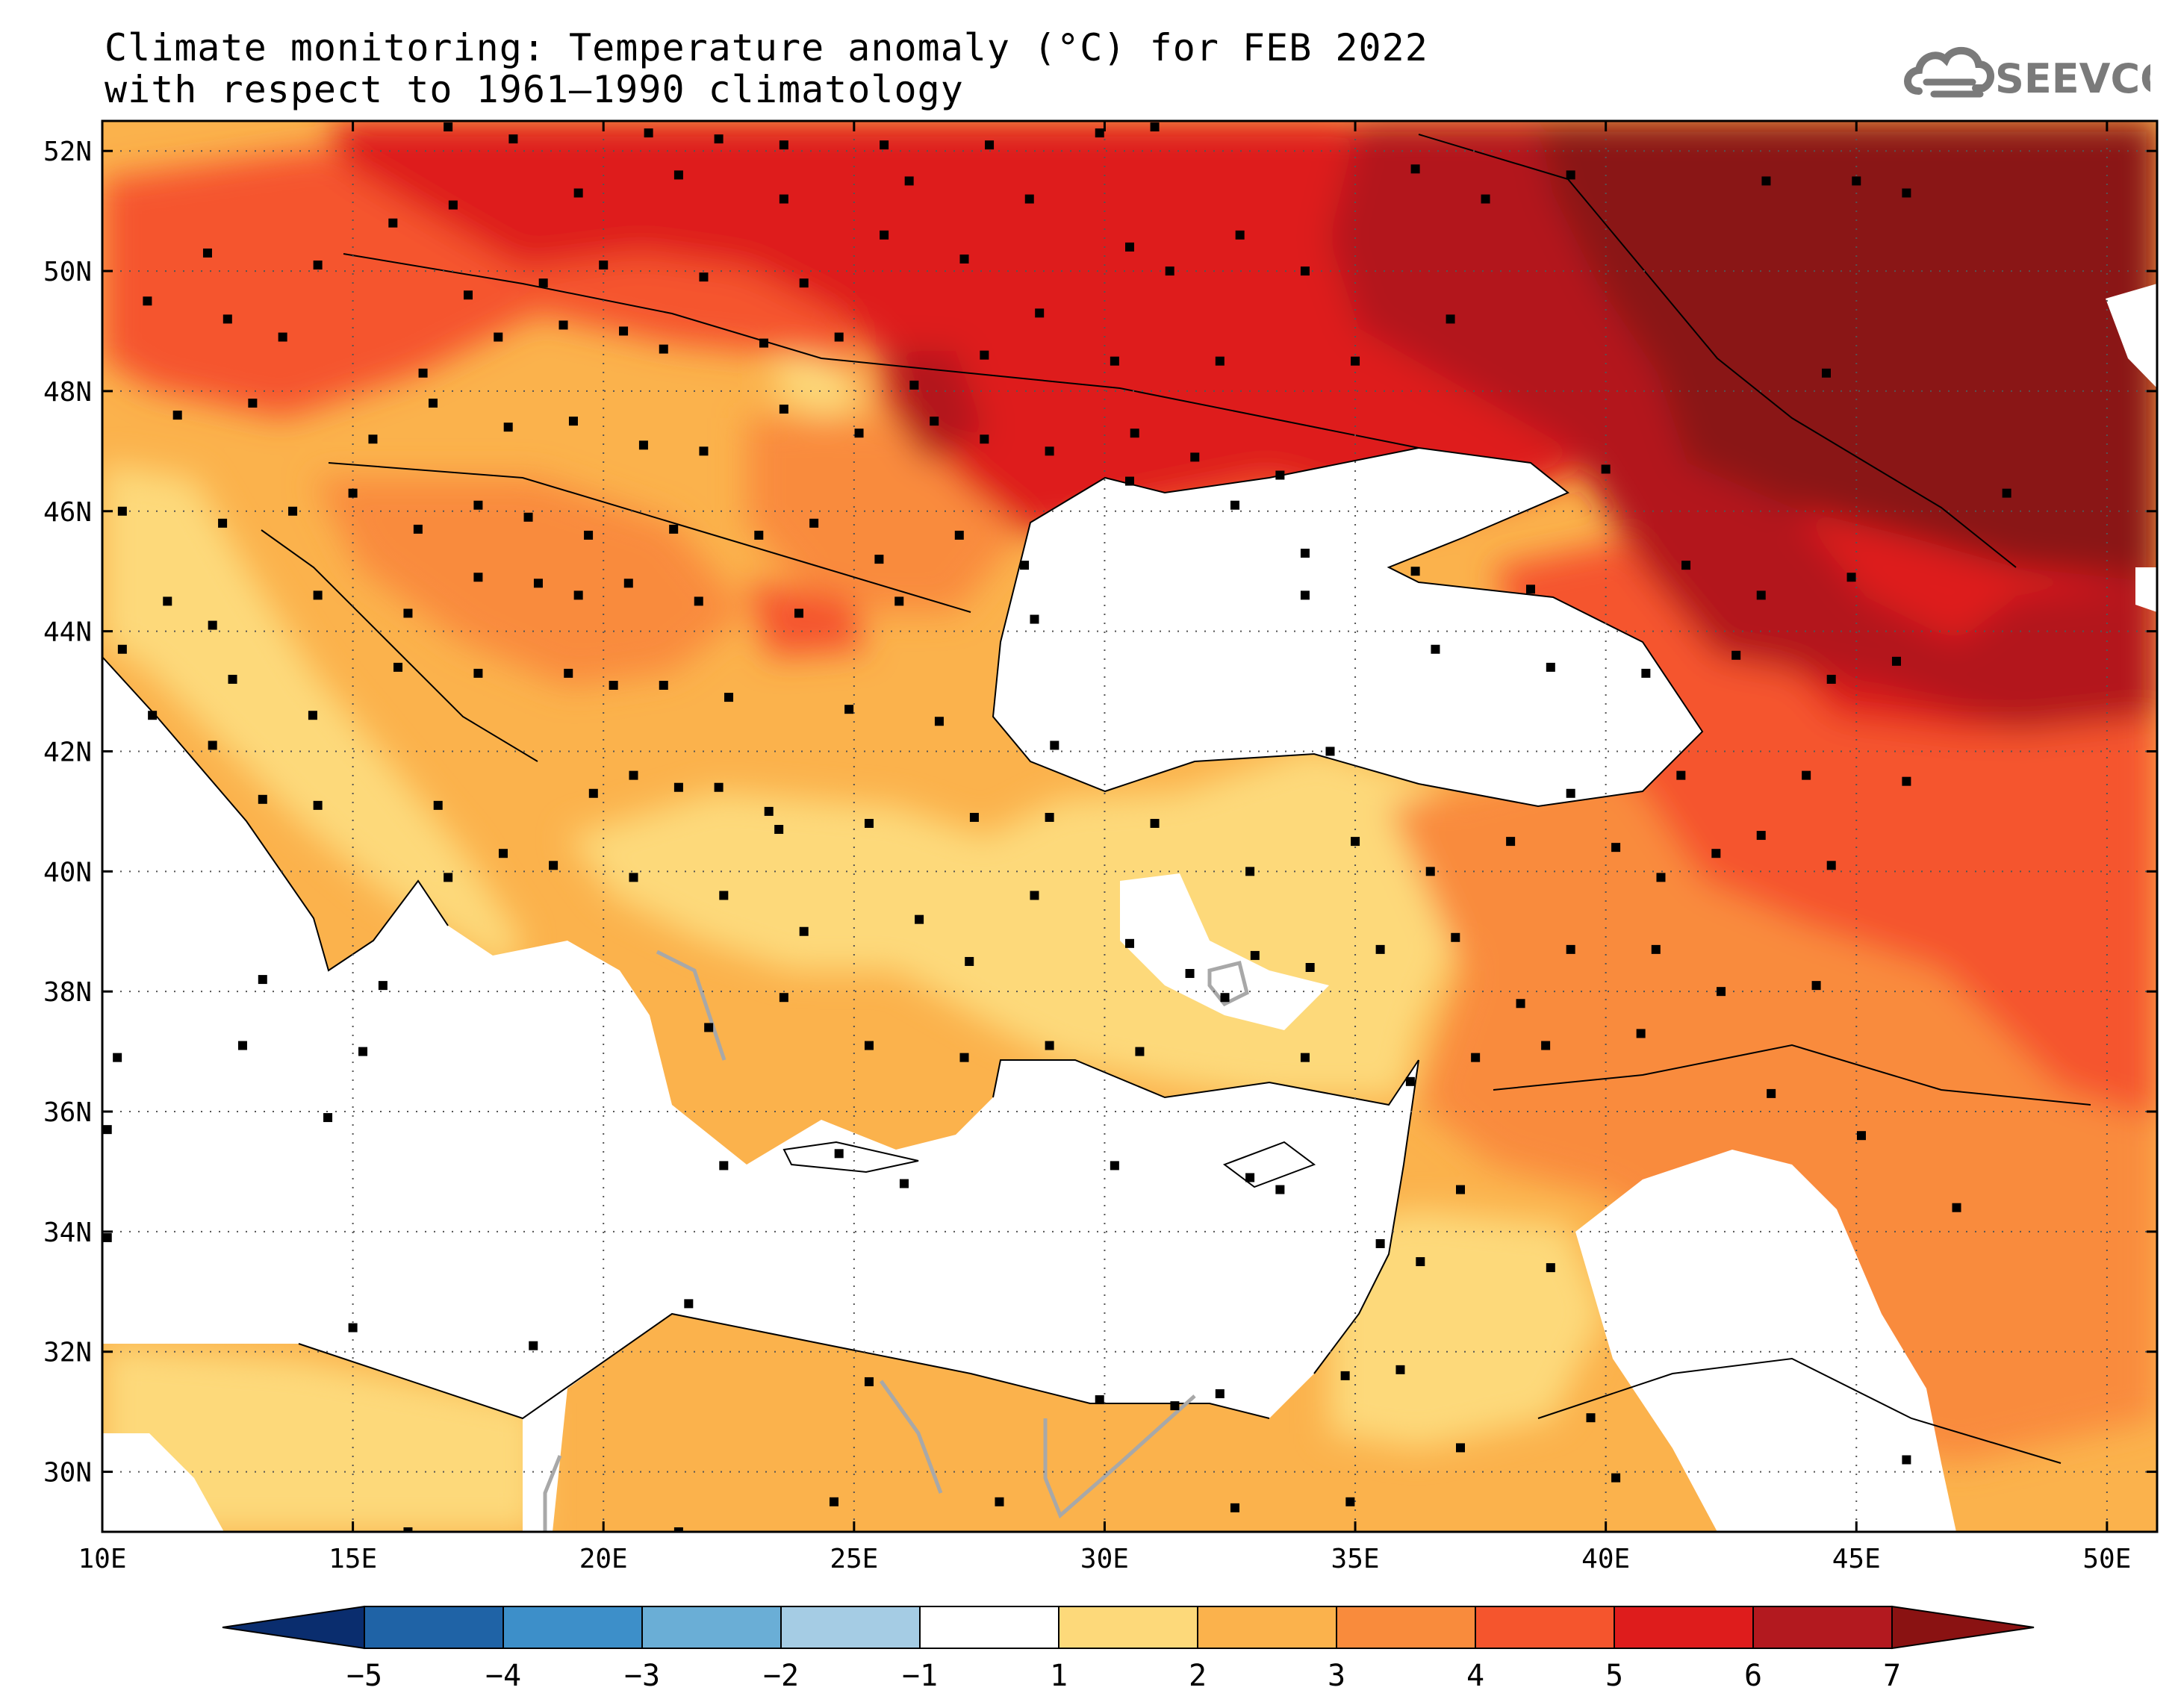  What do you see at coordinates (399, 645) in the screenshot?
I see `adriatic-east-coast` at bounding box center [399, 645].